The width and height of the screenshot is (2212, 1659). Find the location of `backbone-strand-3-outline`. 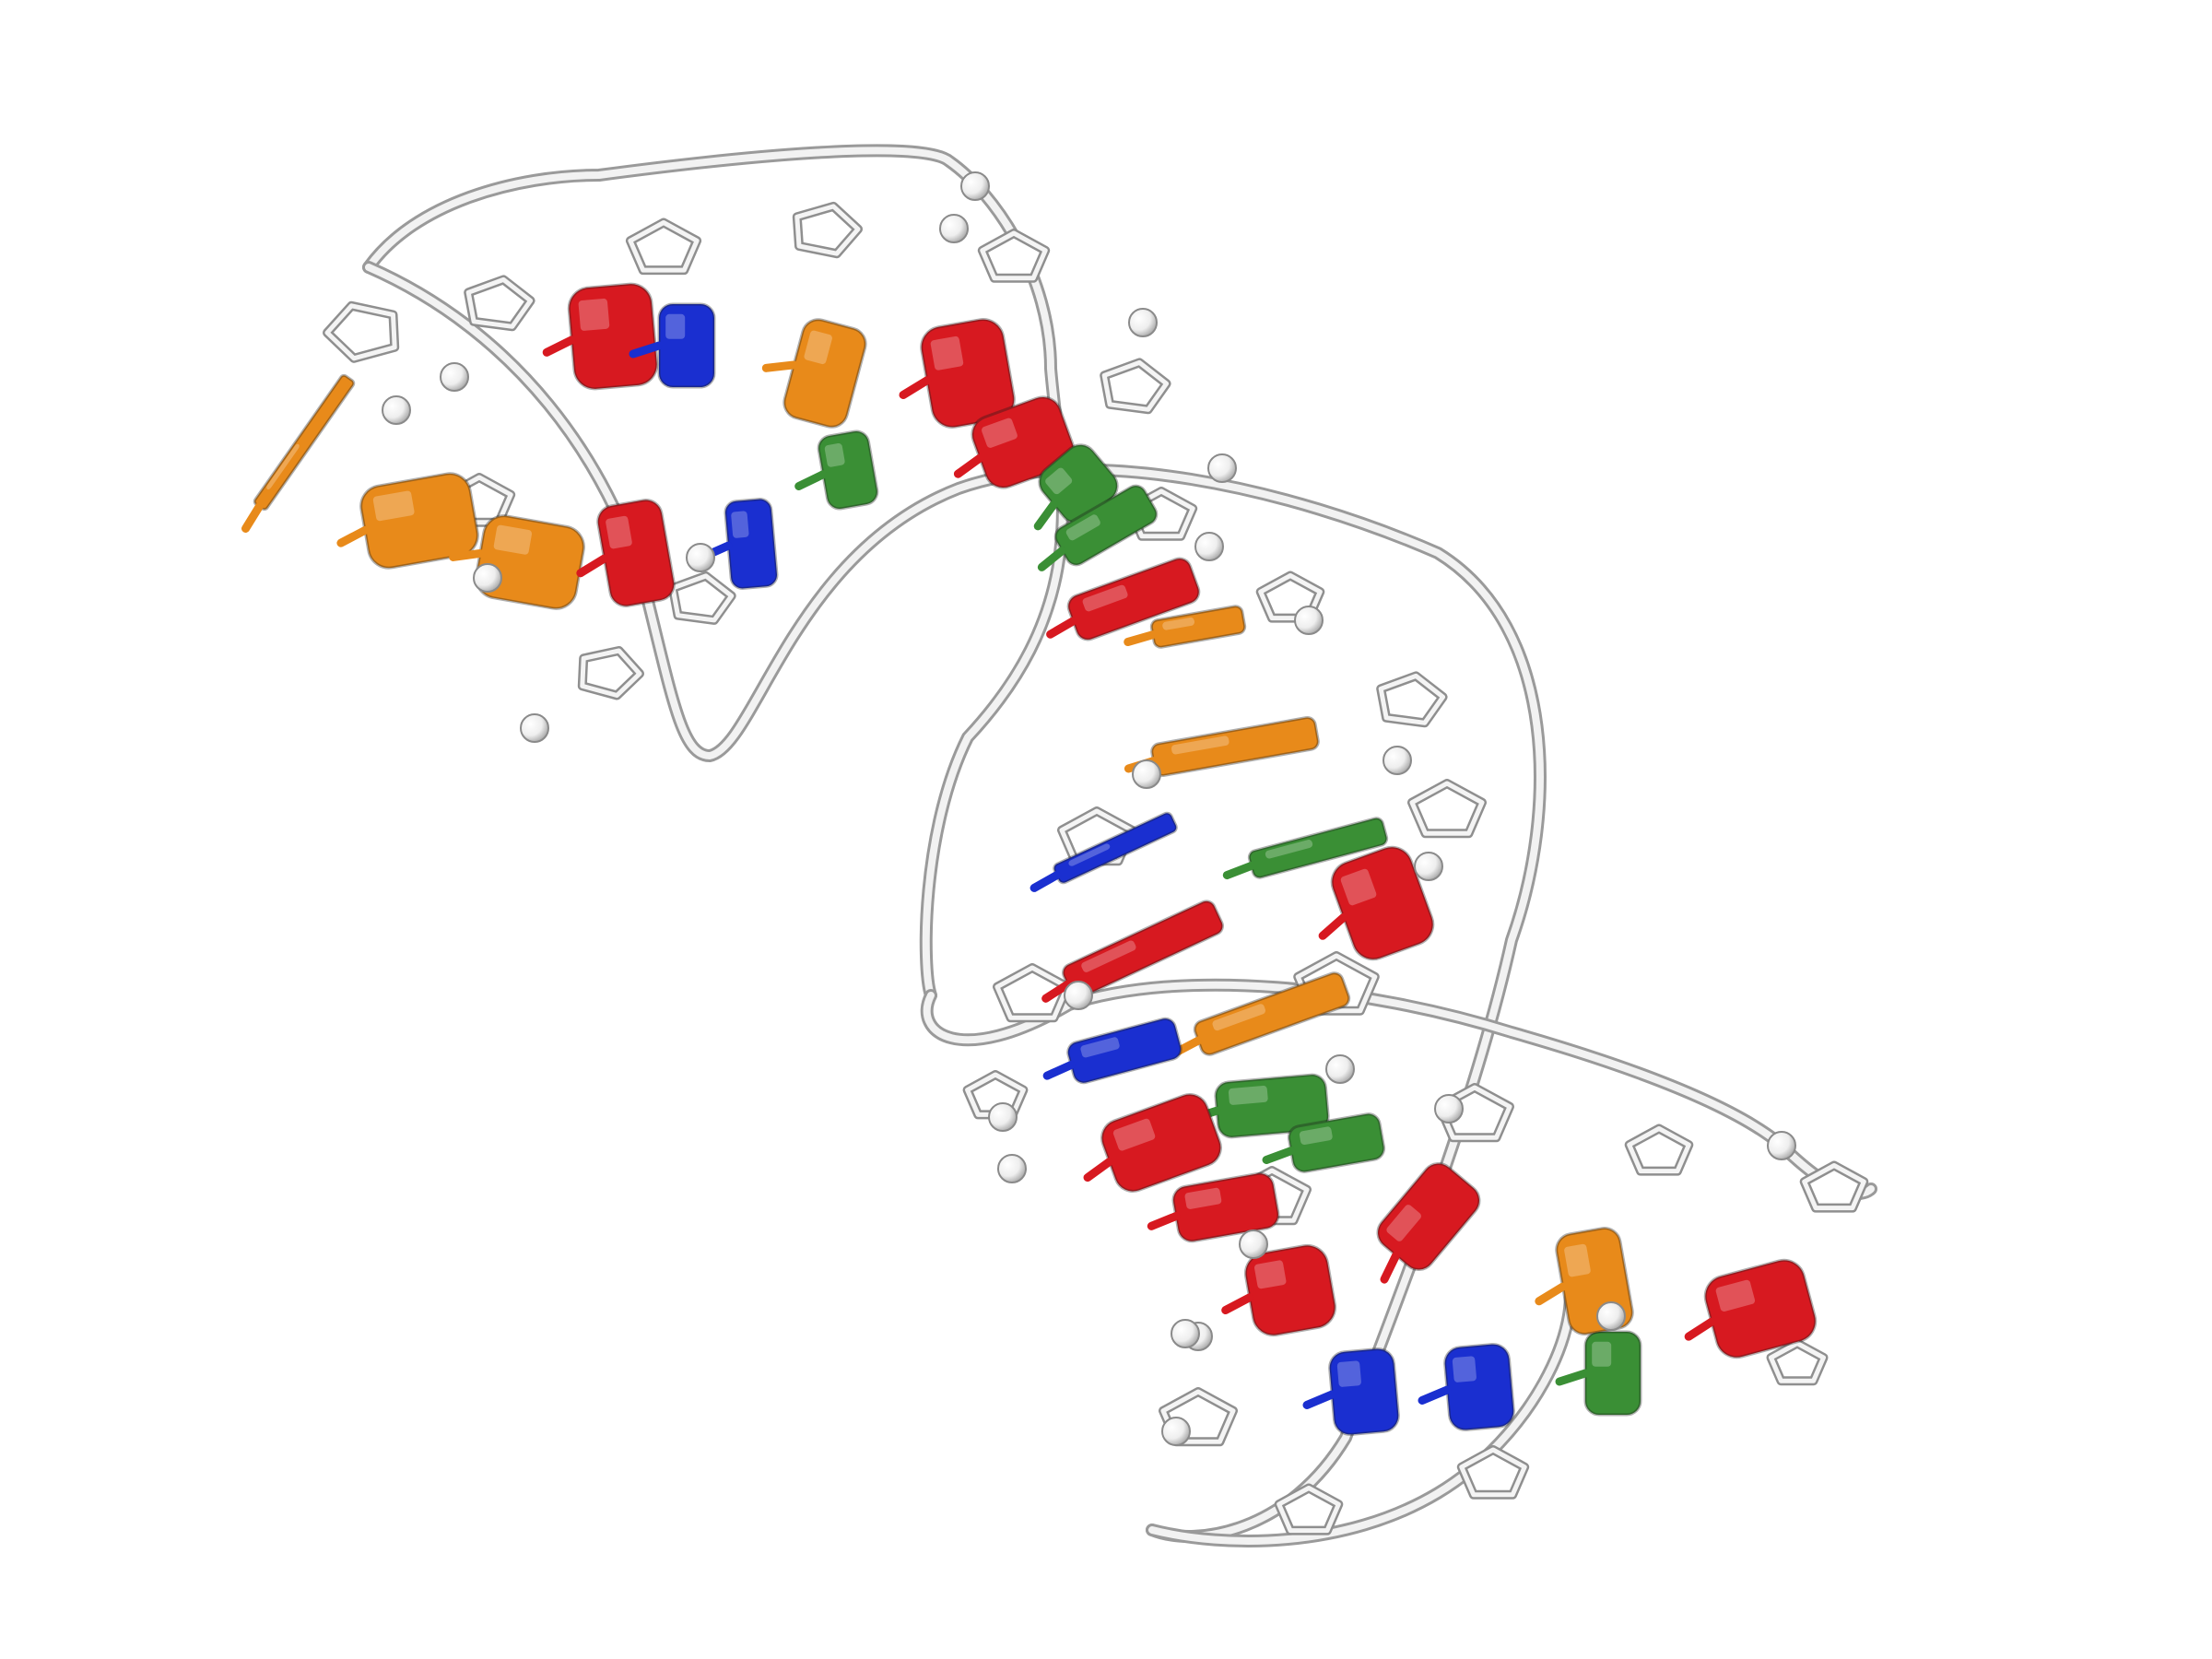

backbone-strand-3-outline is located at coordinates (1398, 1089).